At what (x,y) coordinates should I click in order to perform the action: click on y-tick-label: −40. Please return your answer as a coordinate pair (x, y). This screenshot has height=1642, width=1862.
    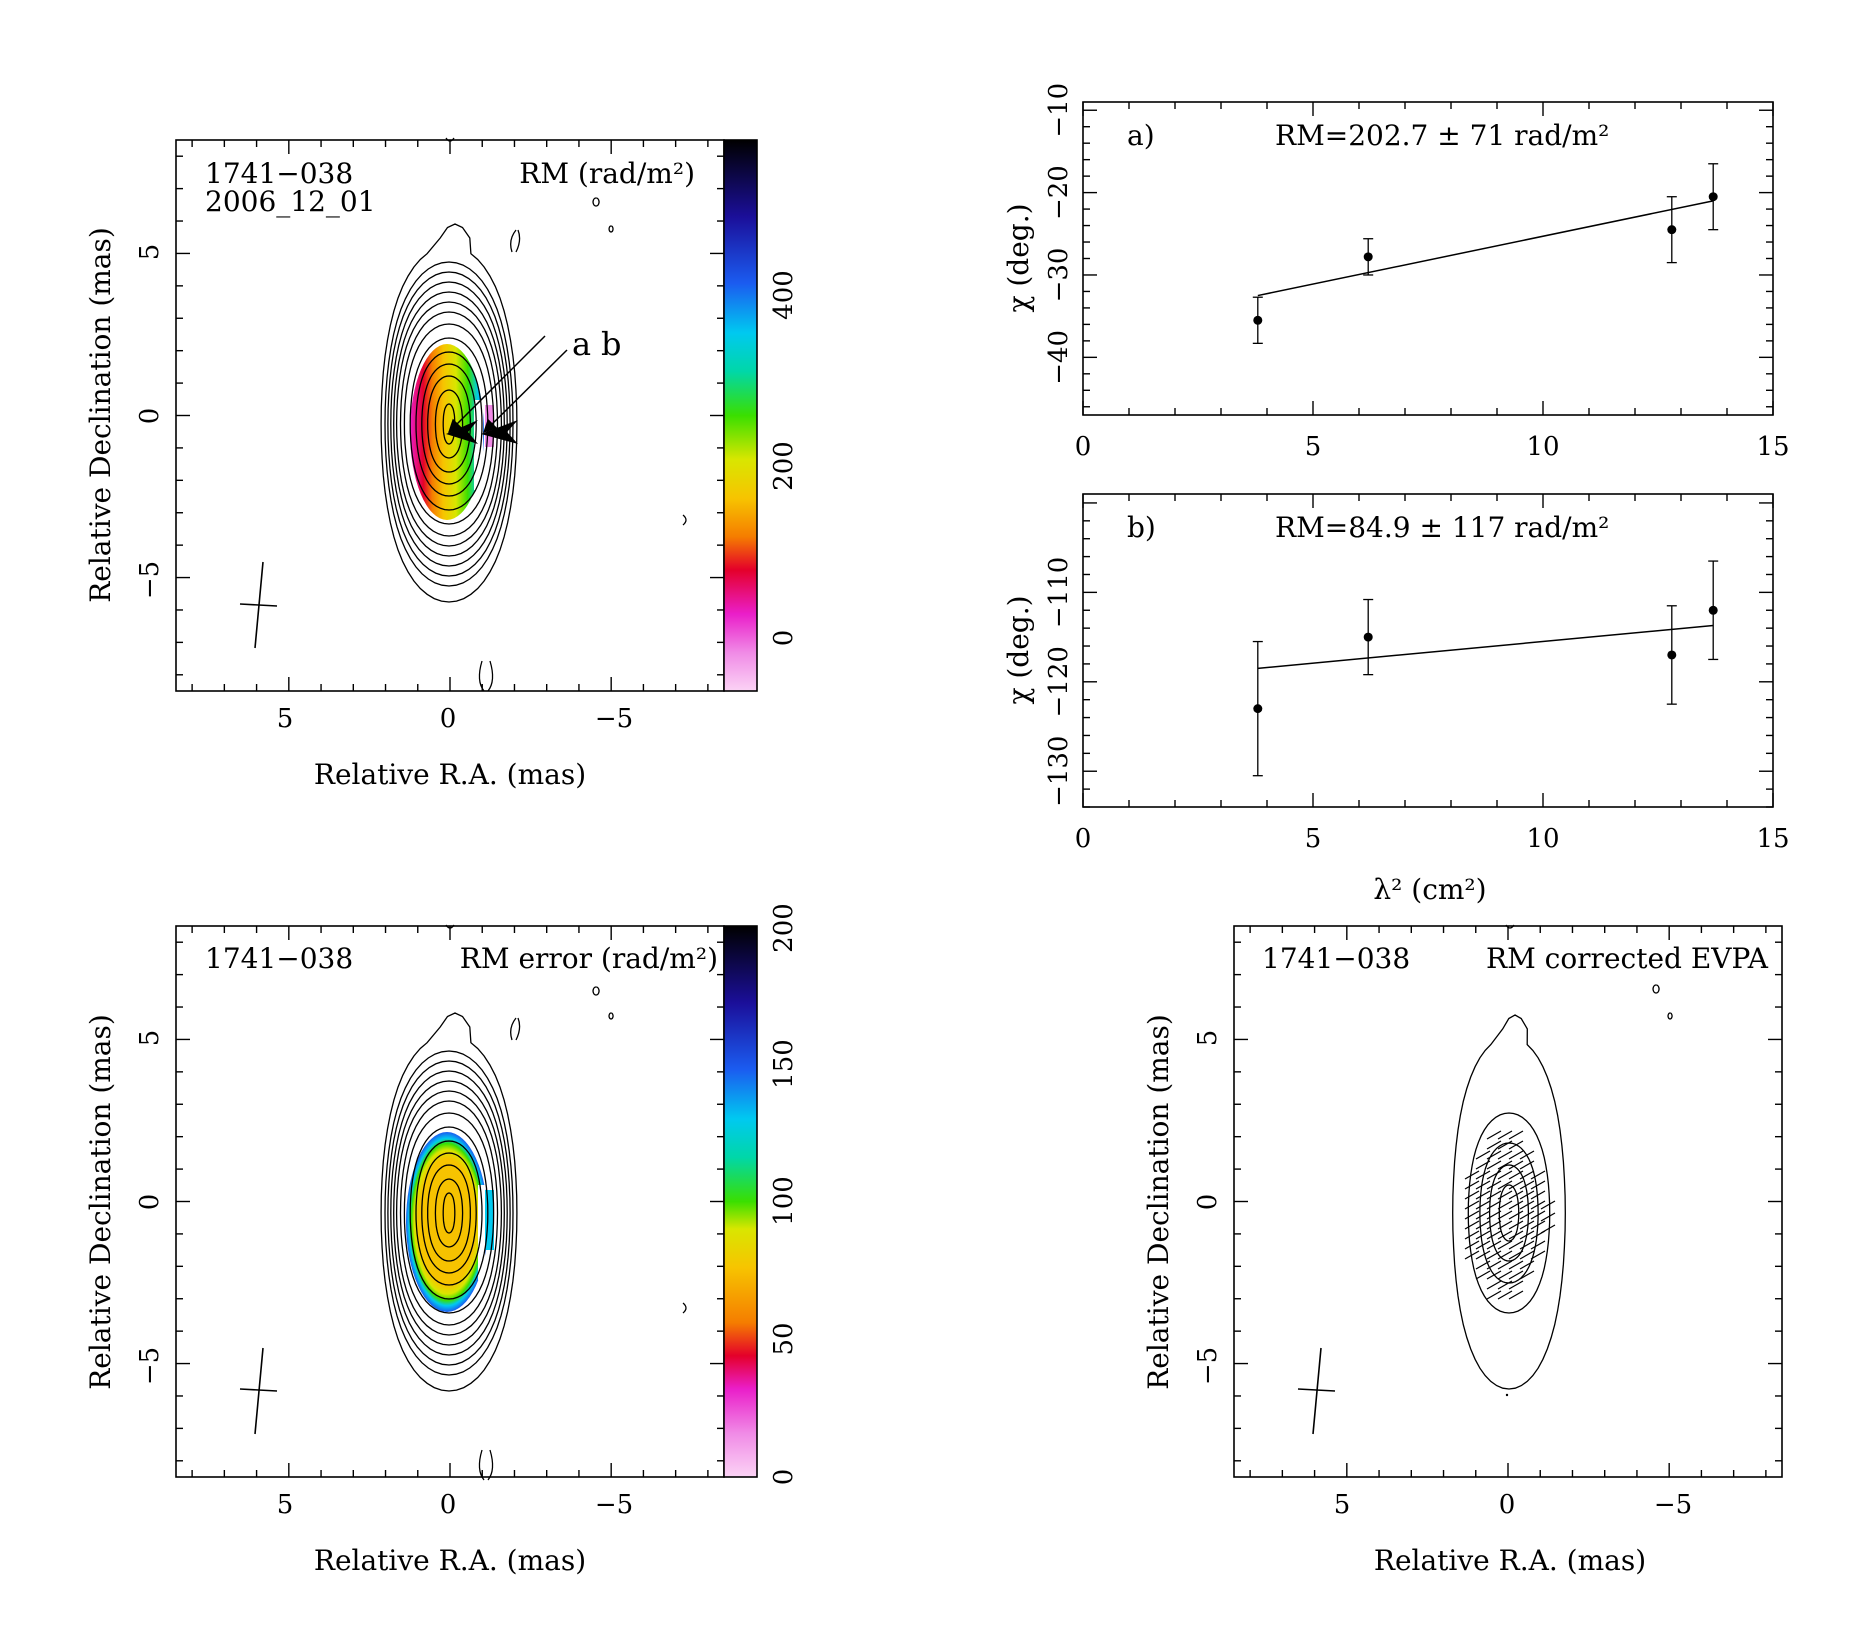
    Looking at the image, I should click on (1059, 357).